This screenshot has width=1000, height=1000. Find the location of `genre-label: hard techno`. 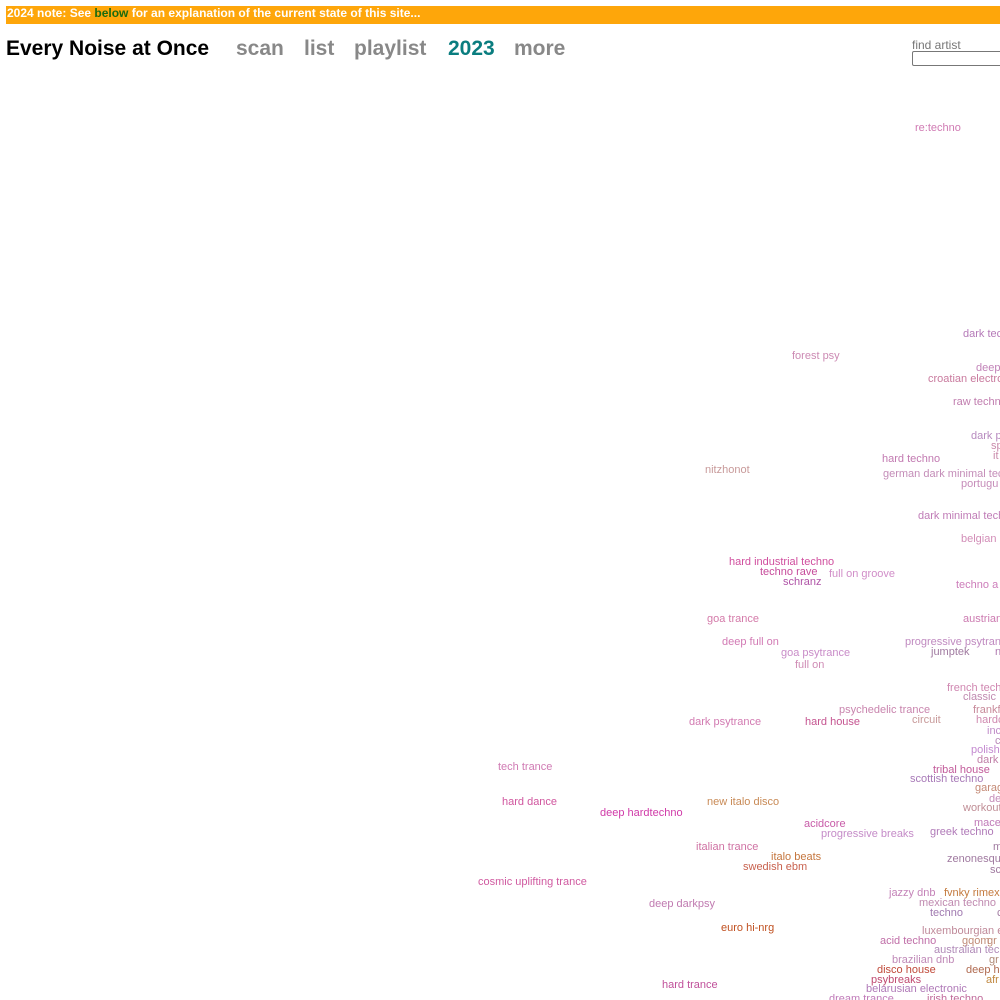

genre-label: hard techno is located at coordinates (911, 459).